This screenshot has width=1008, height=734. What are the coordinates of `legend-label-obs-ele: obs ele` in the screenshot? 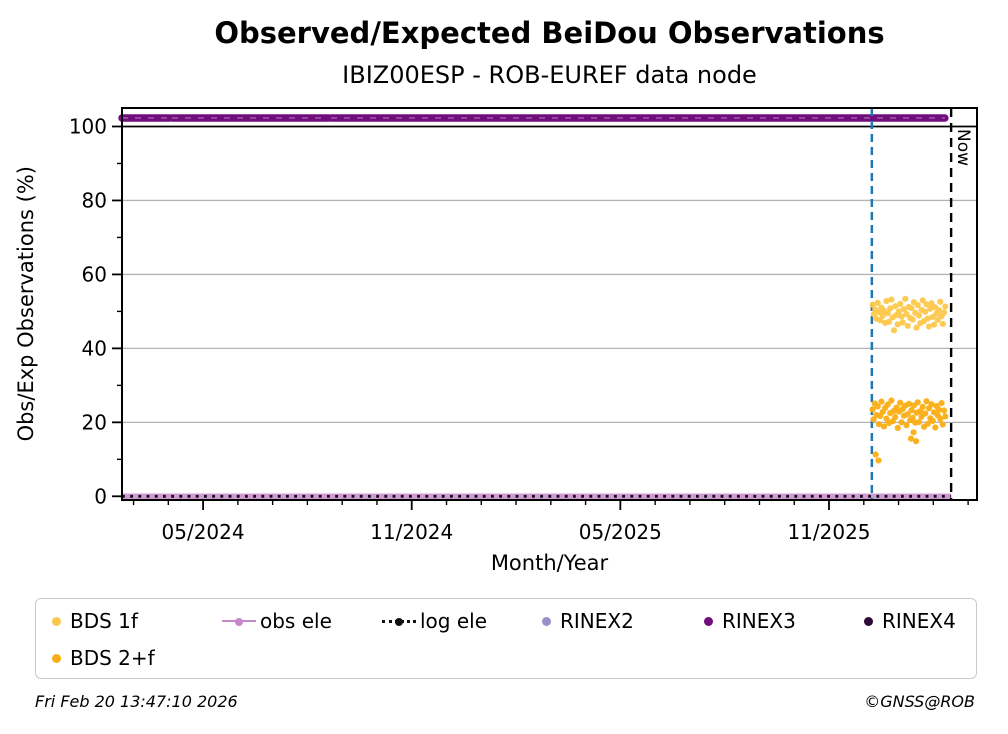 It's located at (296, 621).